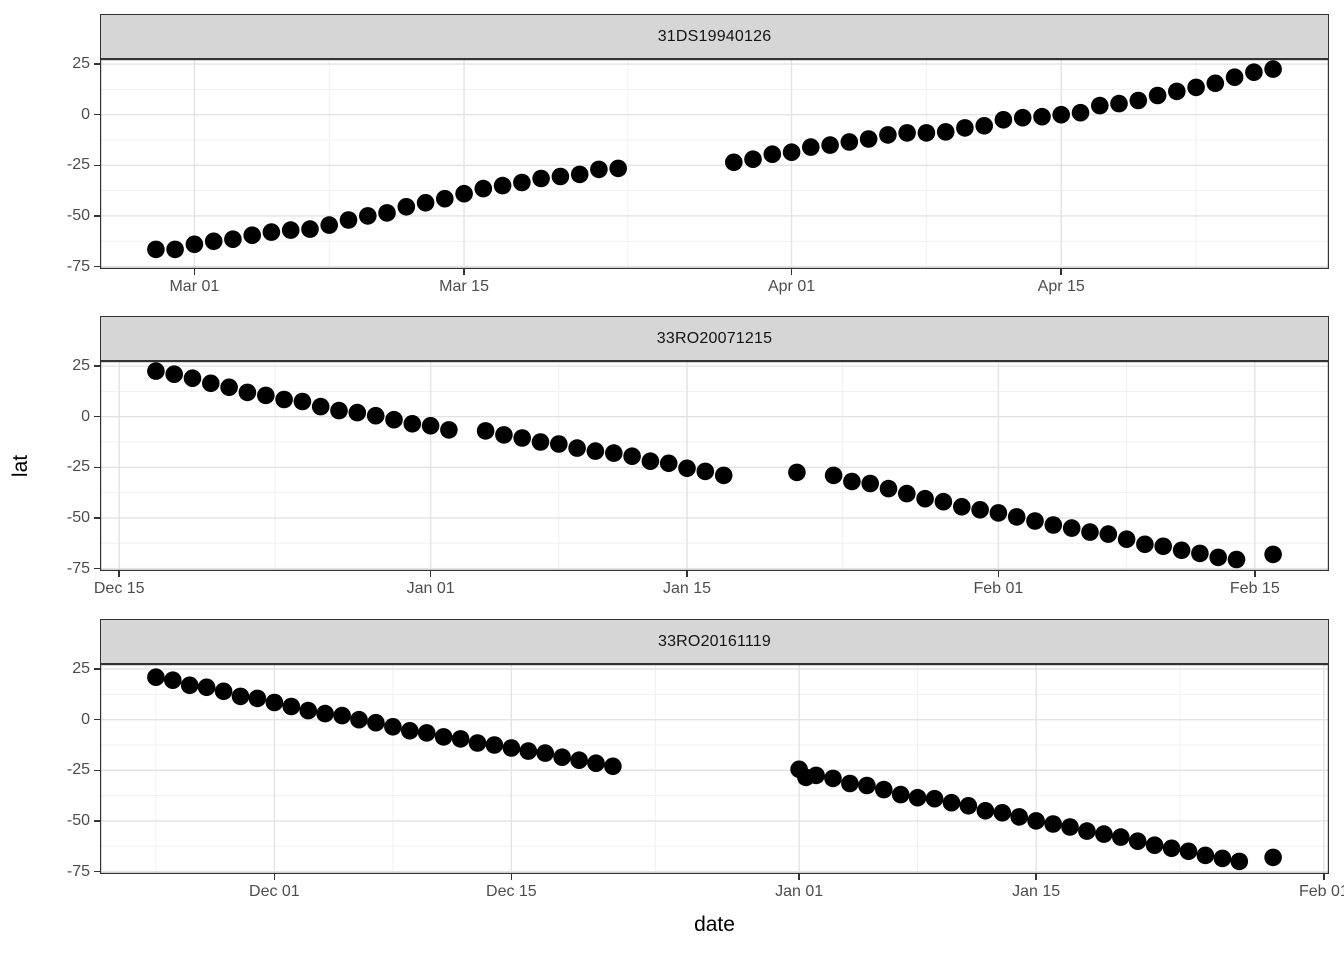  Describe the element at coordinates (998, 588) in the screenshot. I see `x-tick-label: Feb 01` at that location.